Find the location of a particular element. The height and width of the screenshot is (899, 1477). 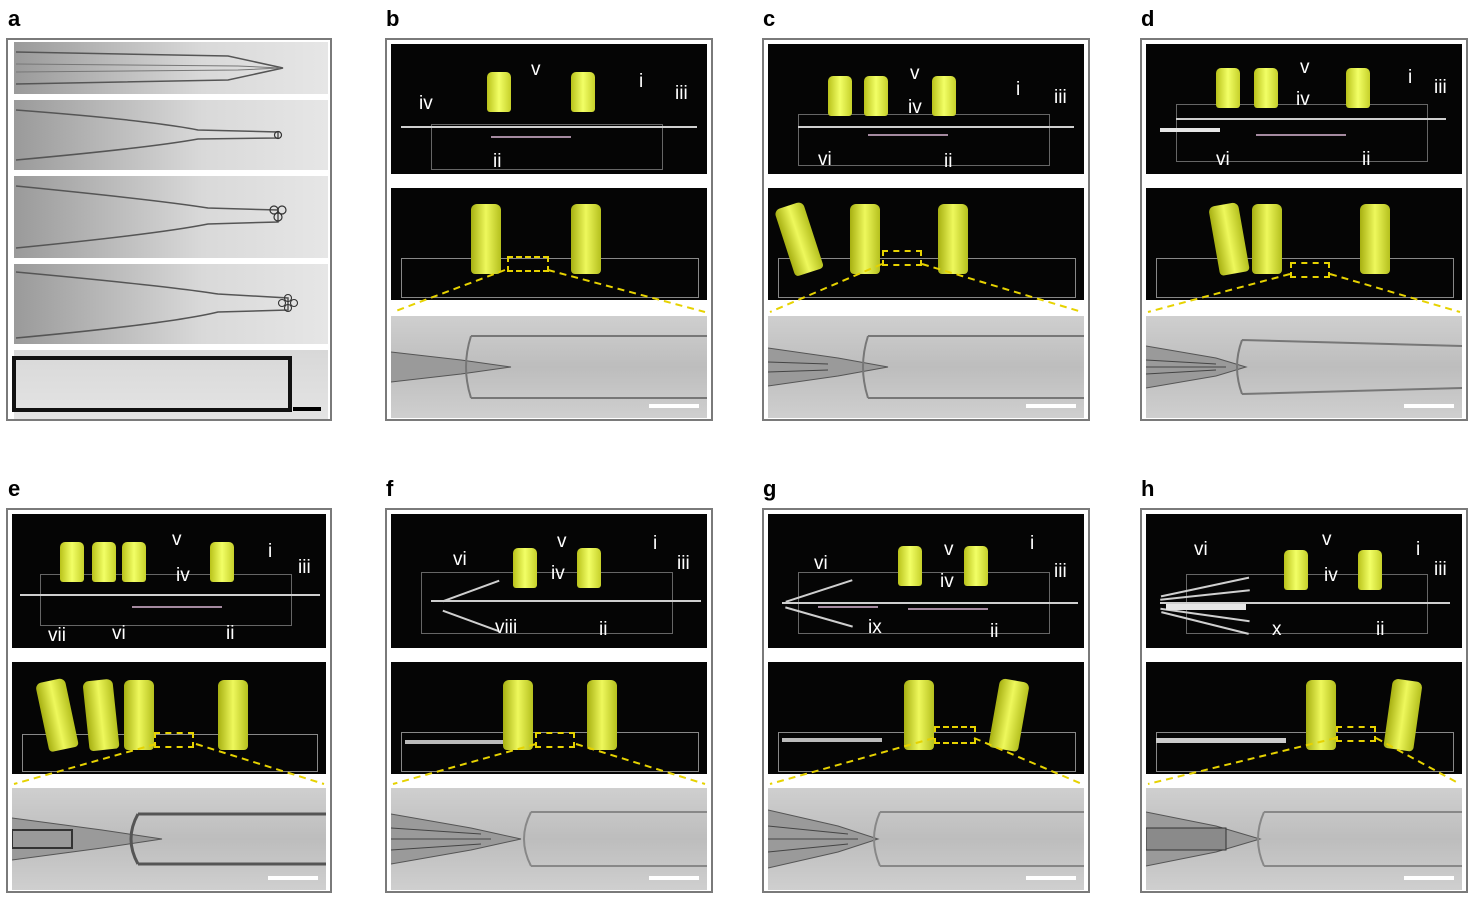

annotation-x: x is located at coordinates (1277, 629).